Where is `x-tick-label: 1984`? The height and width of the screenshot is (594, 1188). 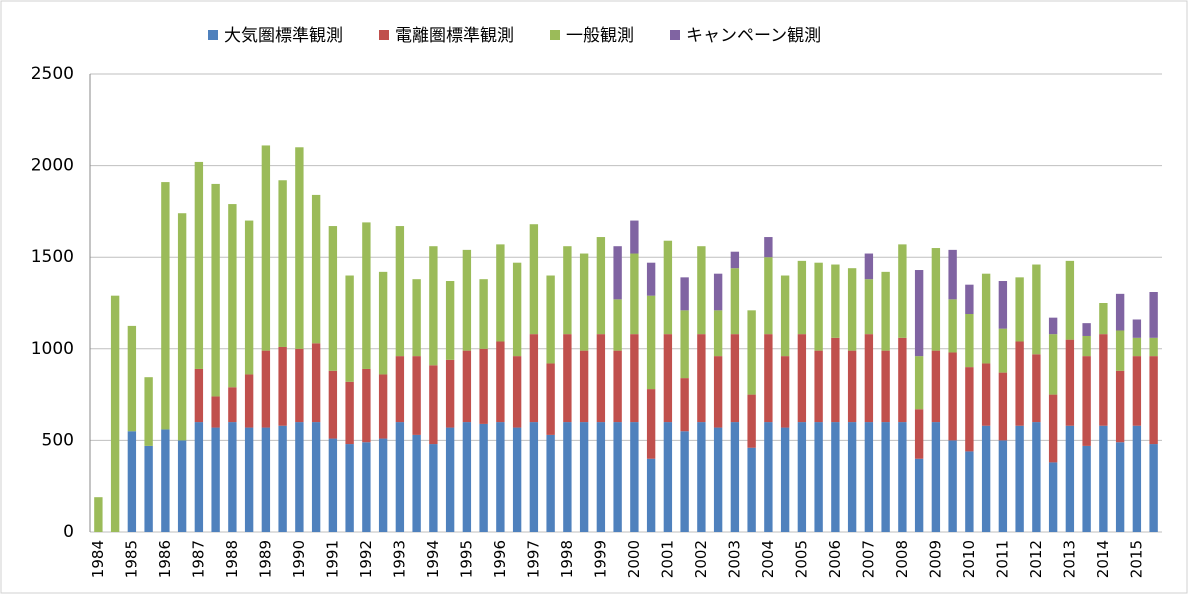 x-tick-label: 1984 is located at coordinates (98, 559).